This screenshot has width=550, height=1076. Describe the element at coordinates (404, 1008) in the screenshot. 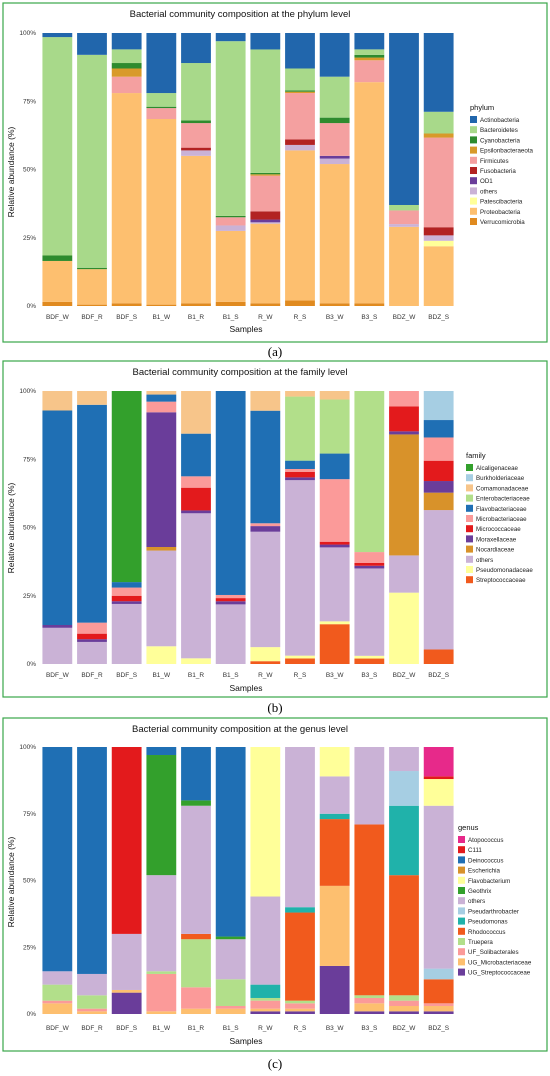

I see `bar-segment-ug-microbacteriaceae` at that location.